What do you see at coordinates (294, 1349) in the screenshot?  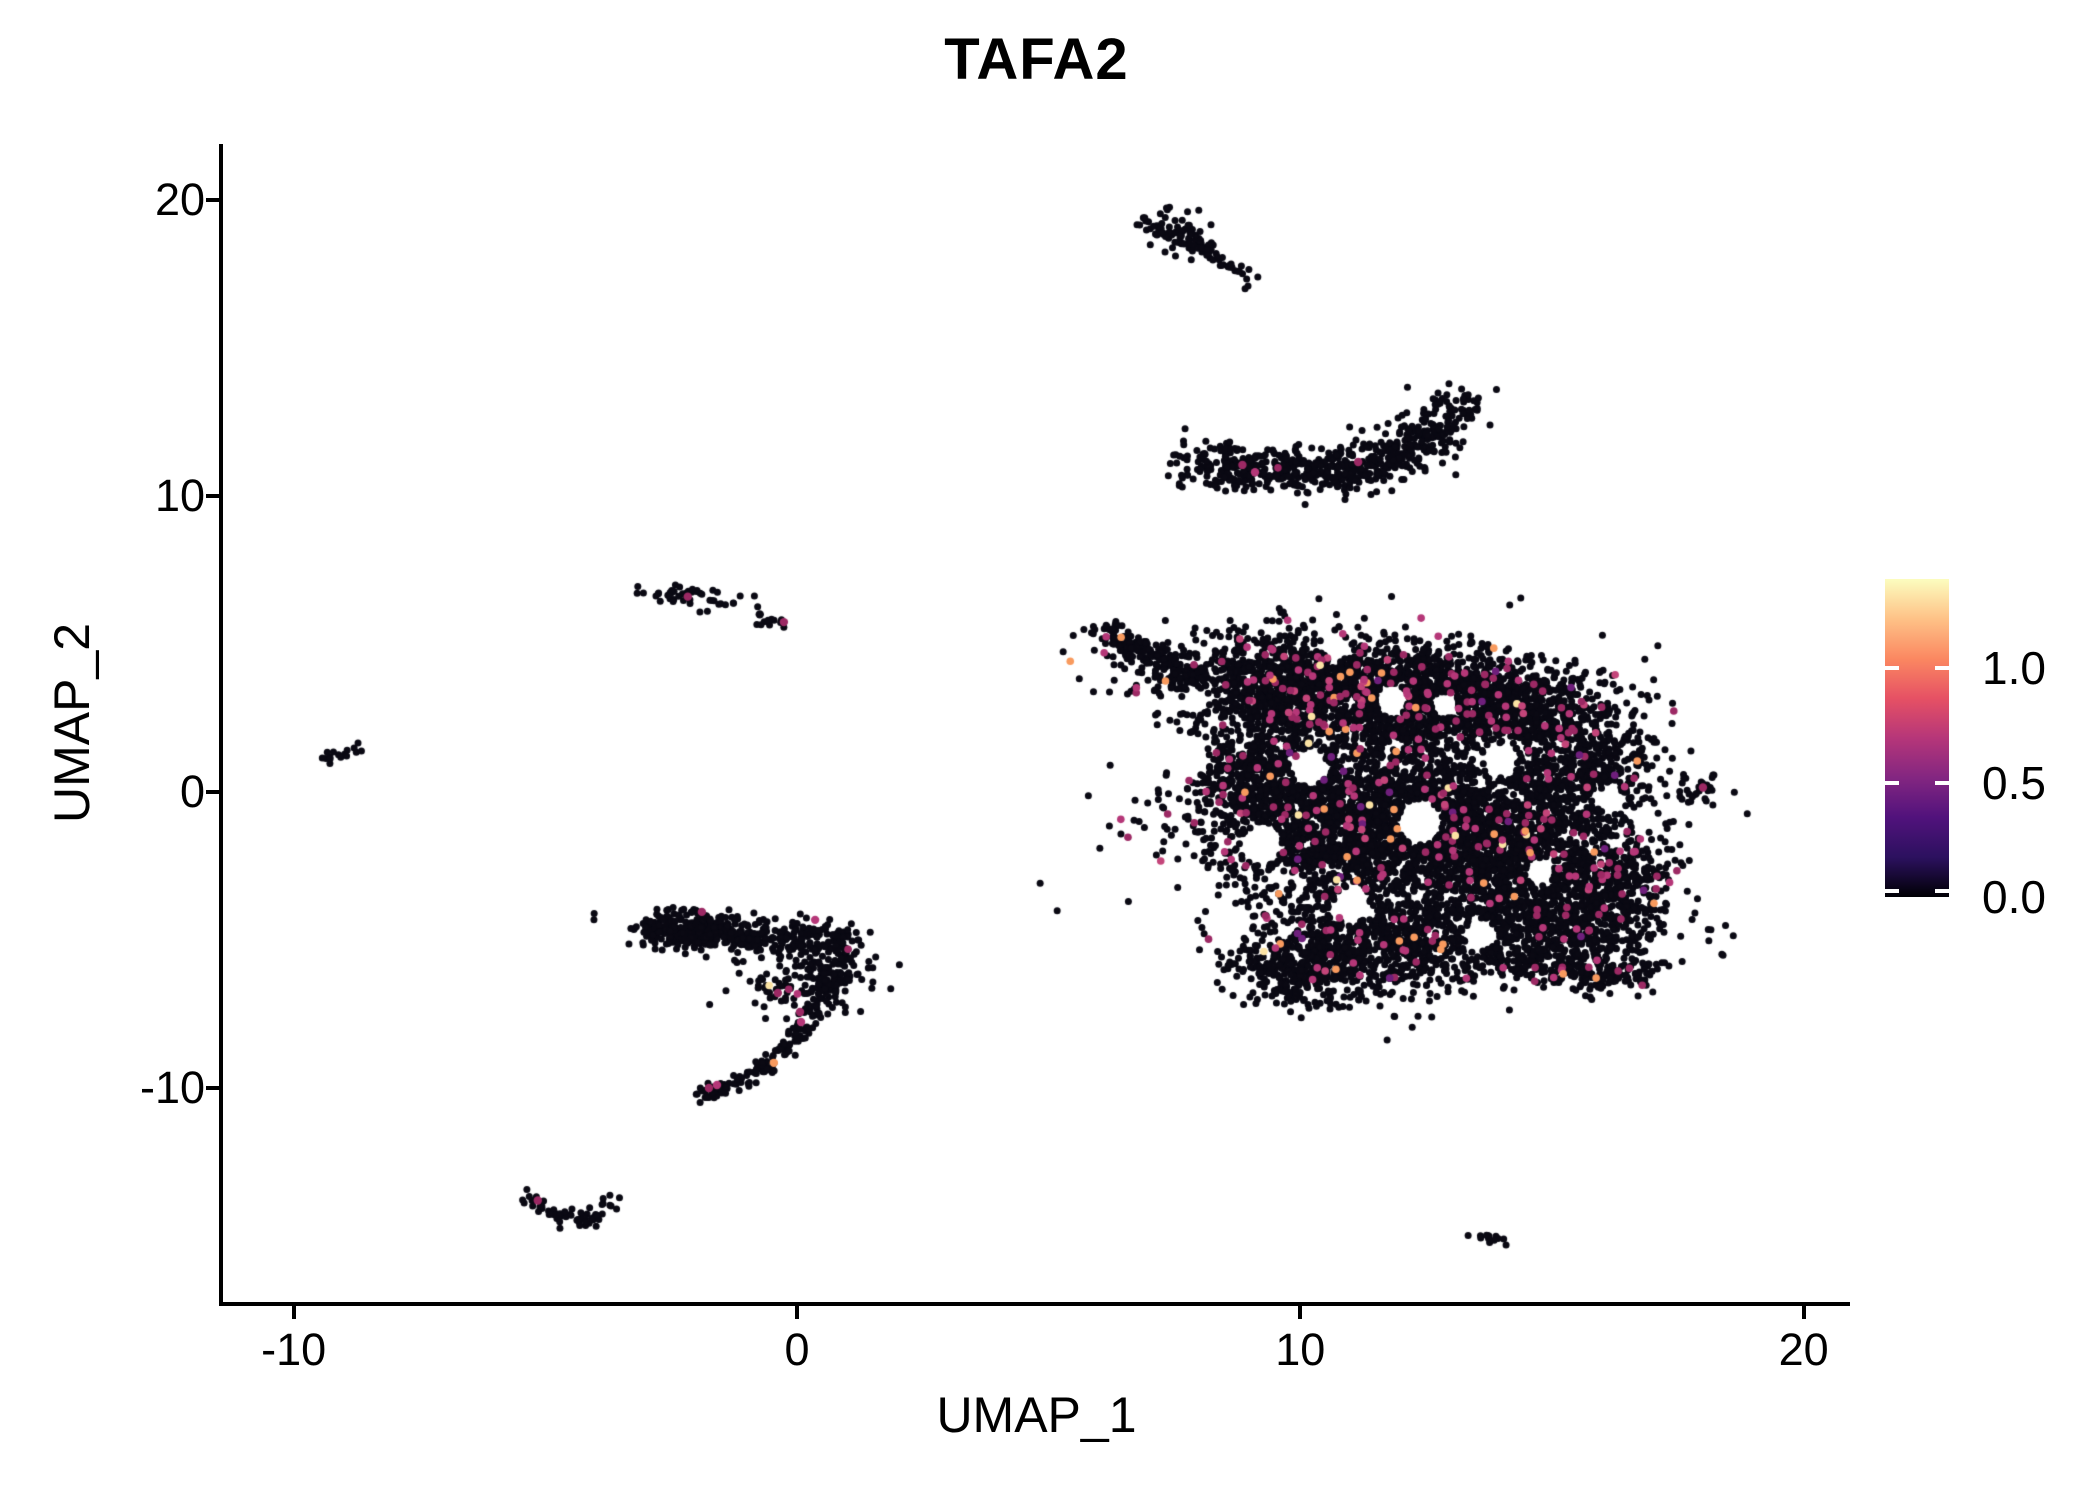 I see `x-tick-label: -10` at bounding box center [294, 1349].